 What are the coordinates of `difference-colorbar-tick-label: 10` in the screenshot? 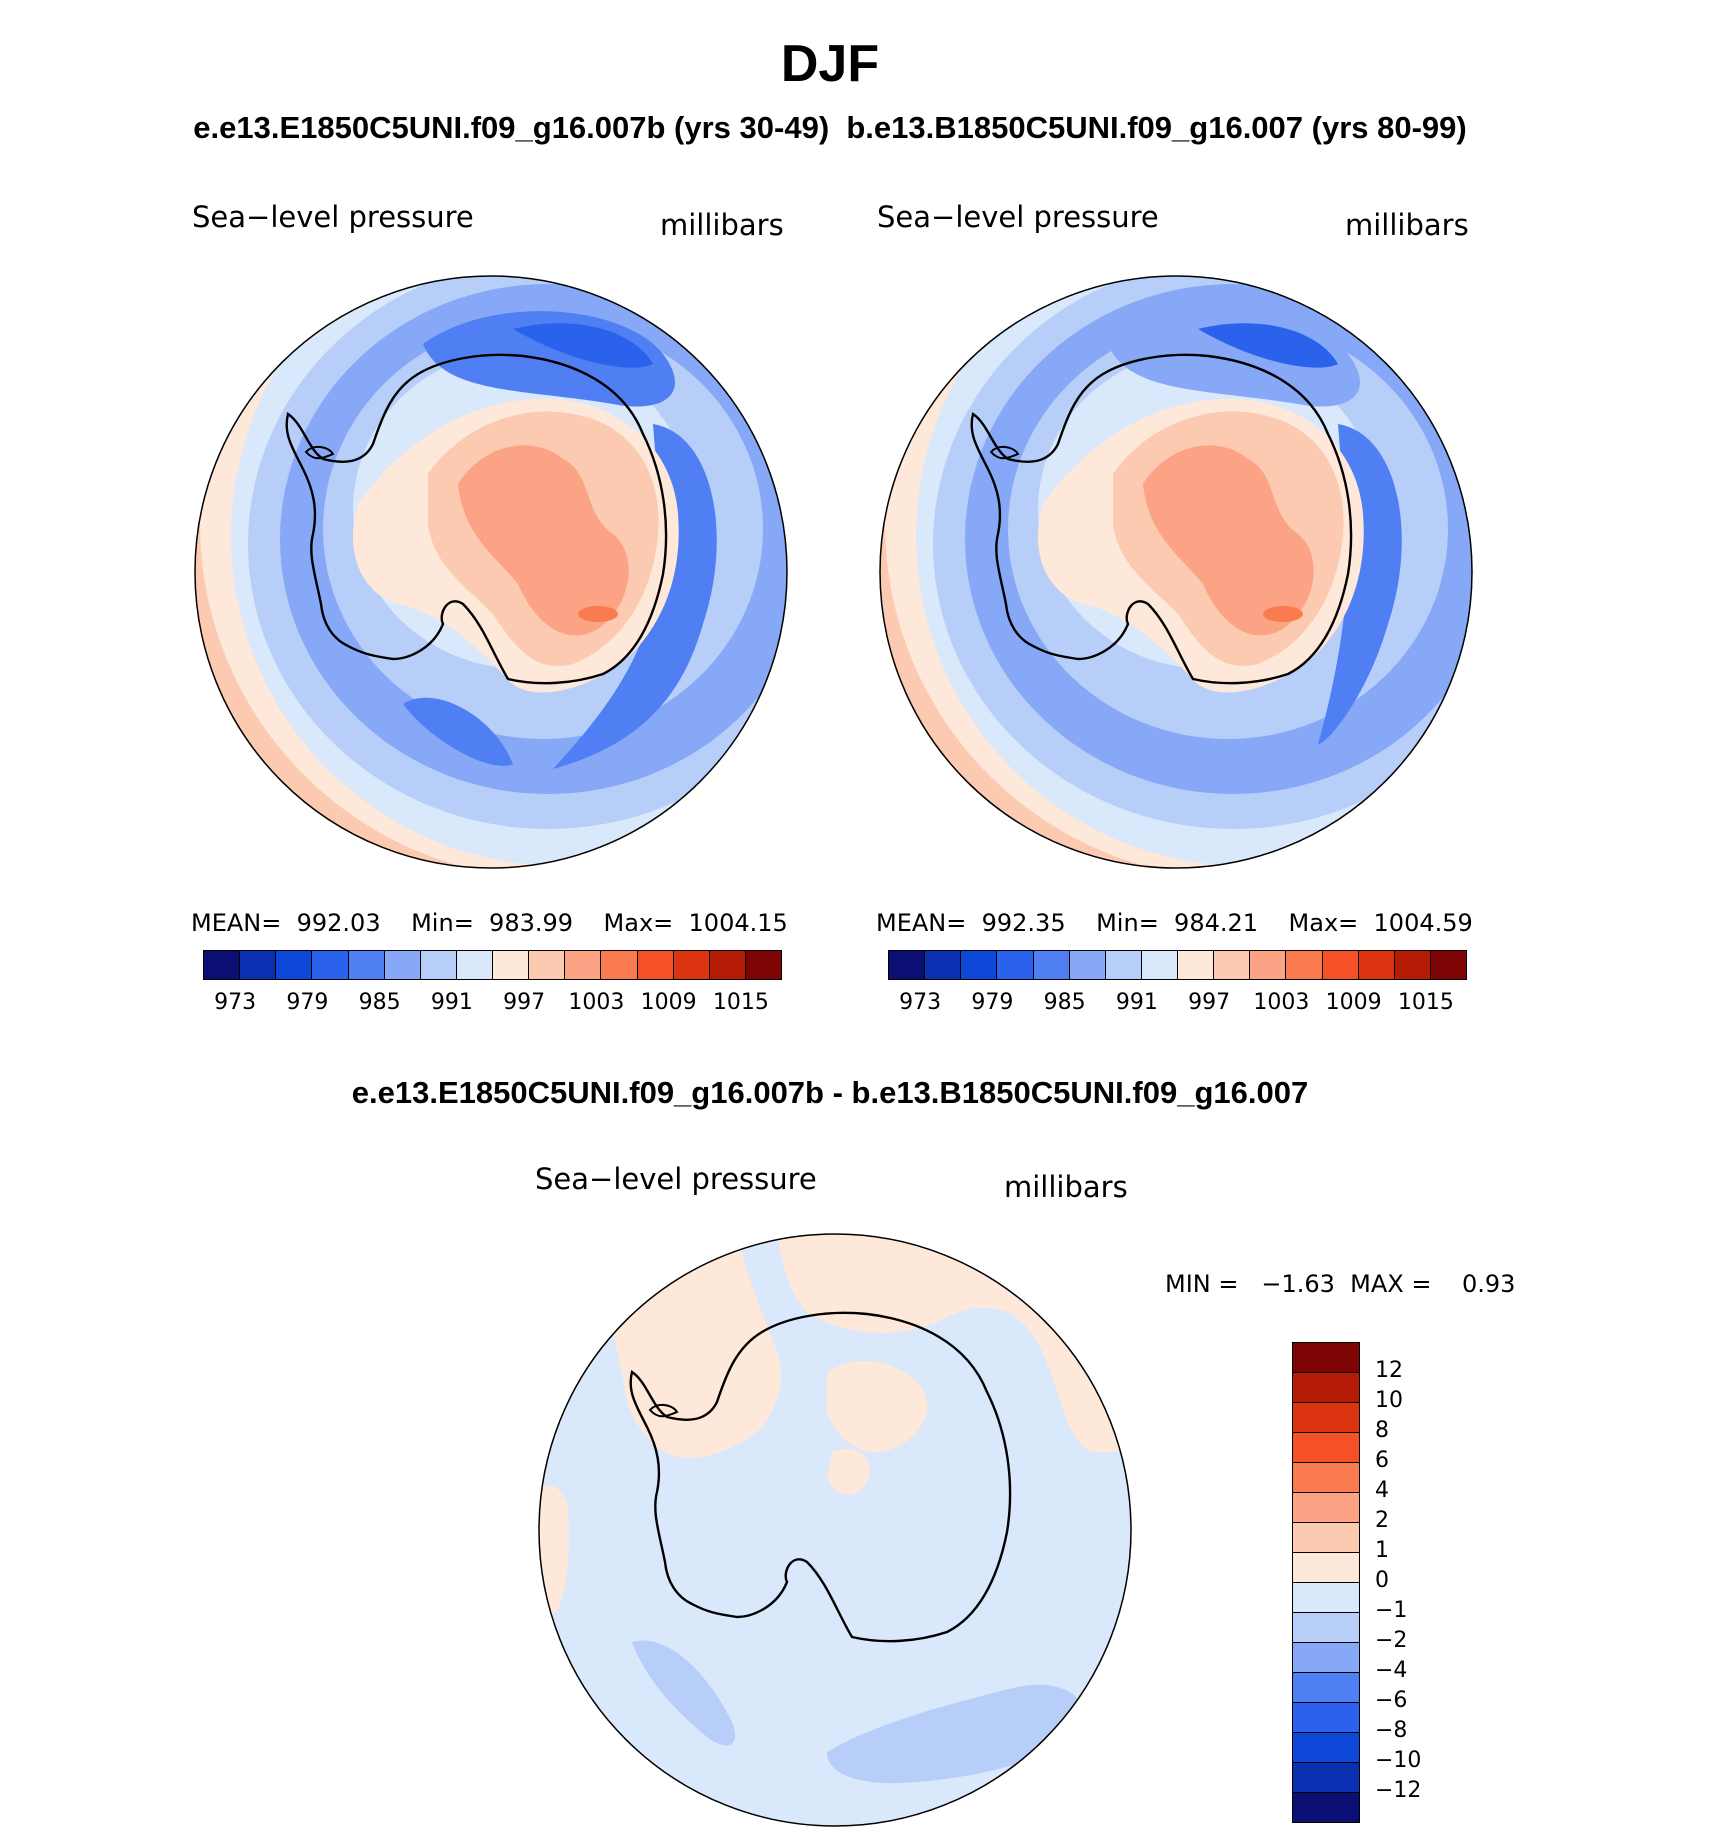 It's located at (1389, 1400).